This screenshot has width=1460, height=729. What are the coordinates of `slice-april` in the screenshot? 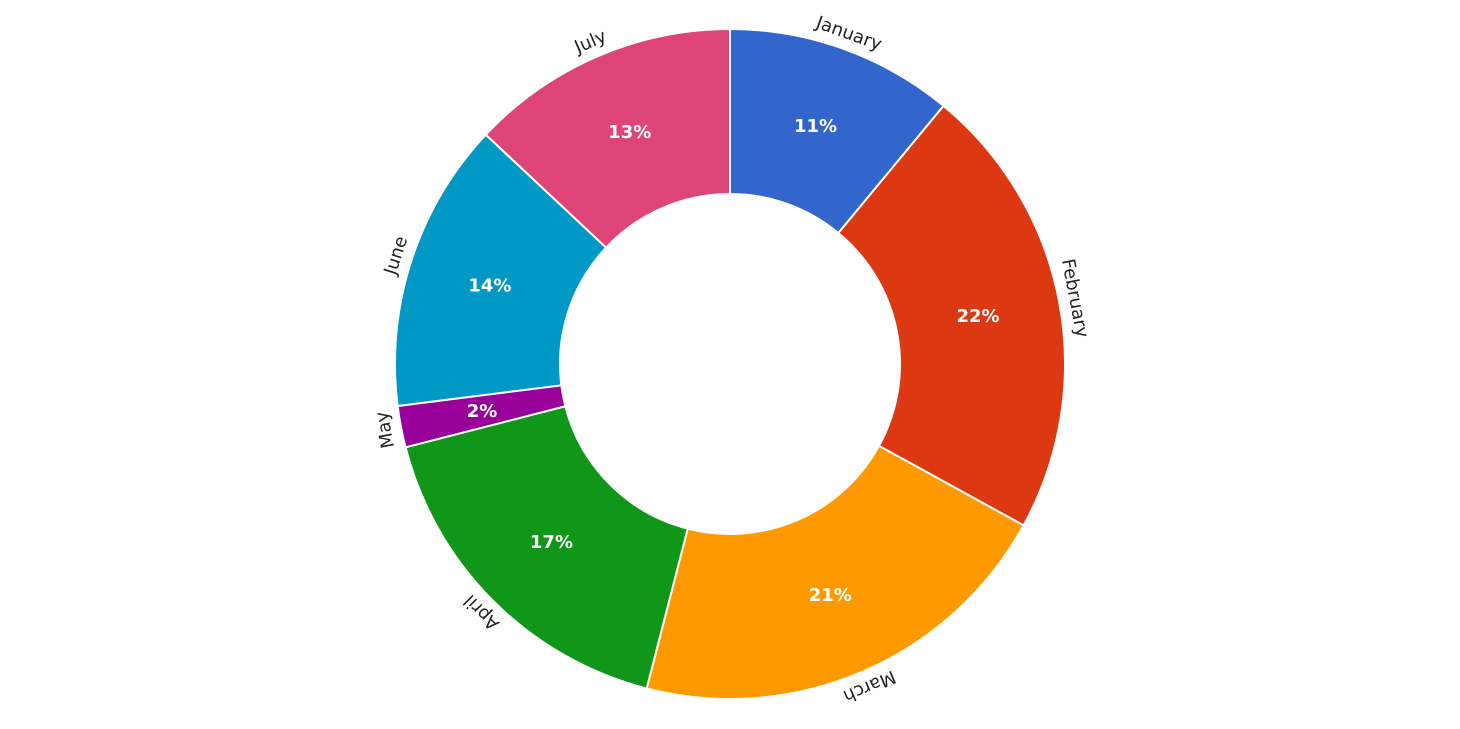 It's located at (546, 547).